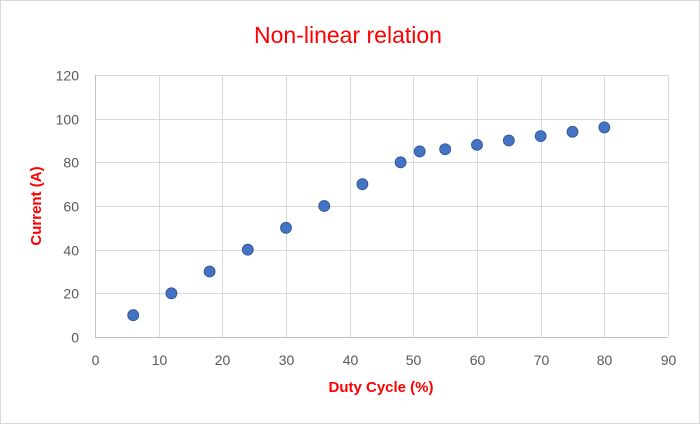 This screenshot has width=700, height=425. What do you see at coordinates (542, 360) in the screenshot?
I see `x-tick-label: 70` at bounding box center [542, 360].